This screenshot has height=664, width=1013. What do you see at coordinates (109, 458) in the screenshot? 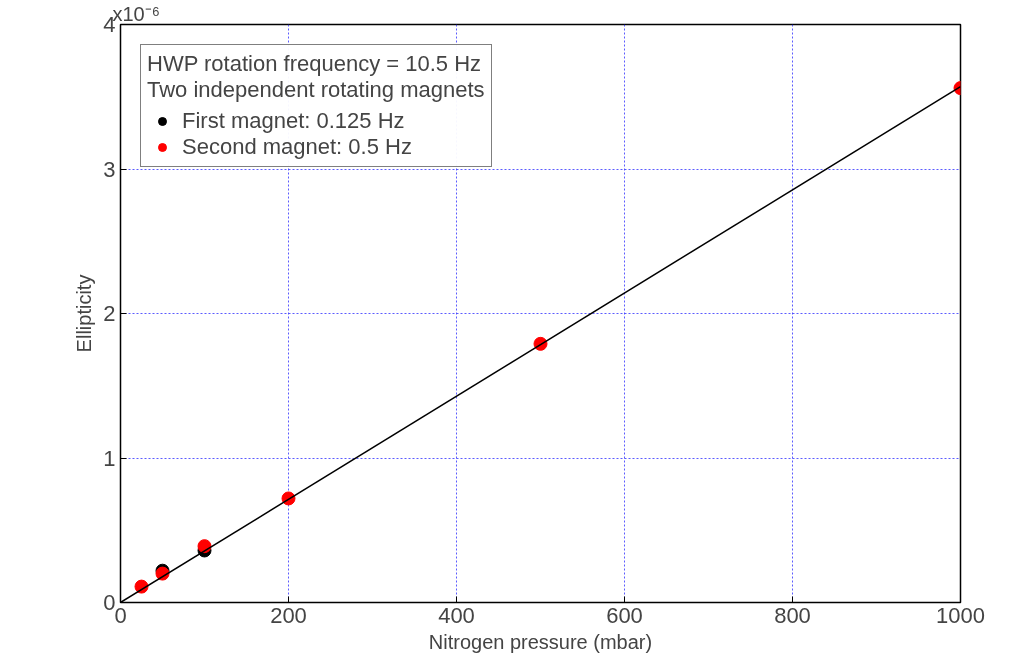
I see `y-tick-label: 1` at bounding box center [109, 458].